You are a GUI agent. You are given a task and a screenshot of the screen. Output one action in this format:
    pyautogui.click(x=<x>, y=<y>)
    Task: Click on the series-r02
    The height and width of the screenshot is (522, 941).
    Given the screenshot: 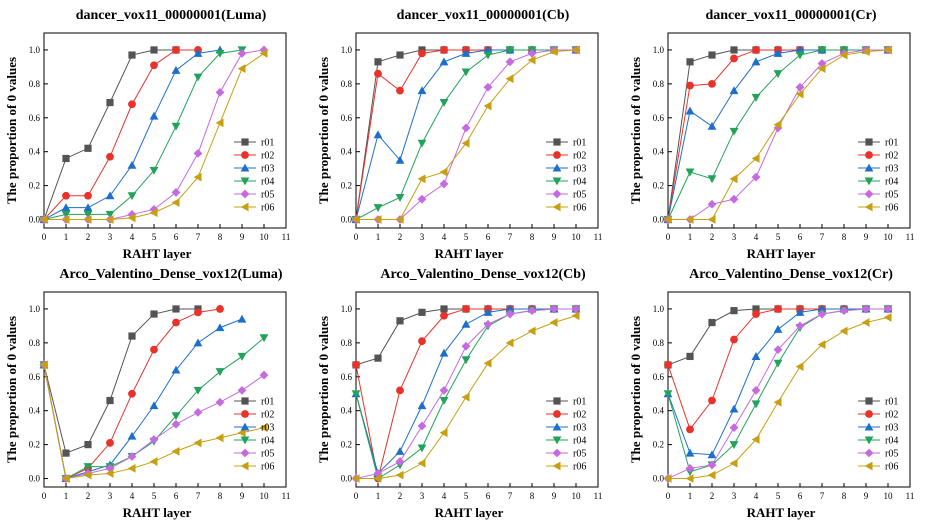 What is the action you would take?
    pyautogui.click(x=466, y=394)
    